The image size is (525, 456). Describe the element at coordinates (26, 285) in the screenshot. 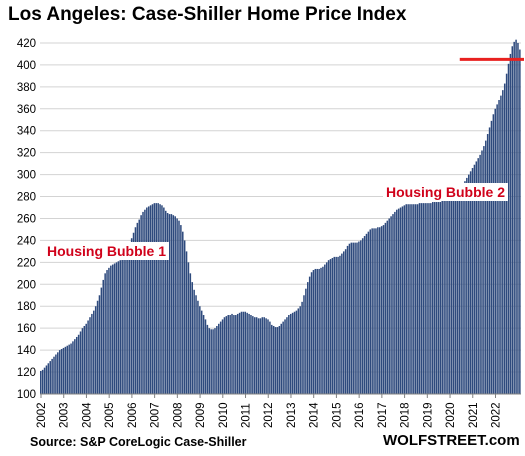

I see `y-tick-label: 200` at that location.